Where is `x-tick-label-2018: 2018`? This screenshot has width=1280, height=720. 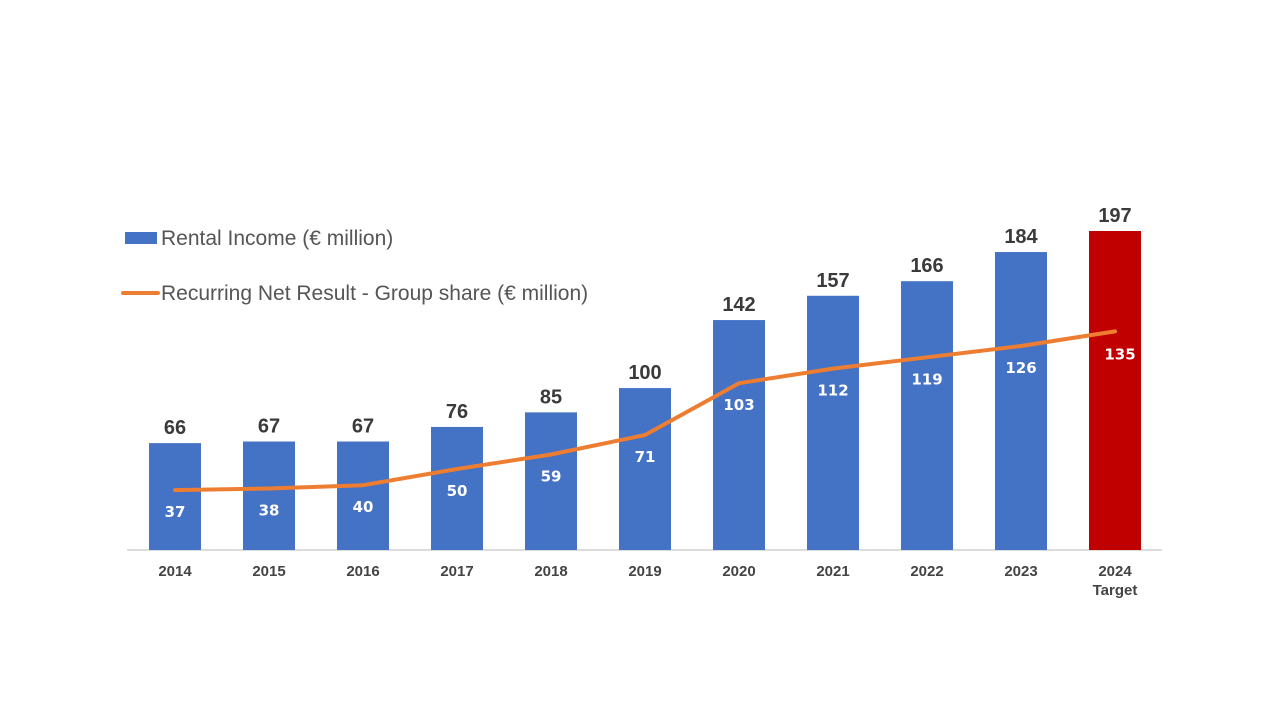
x-tick-label-2018: 2018 is located at coordinates (550, 571).